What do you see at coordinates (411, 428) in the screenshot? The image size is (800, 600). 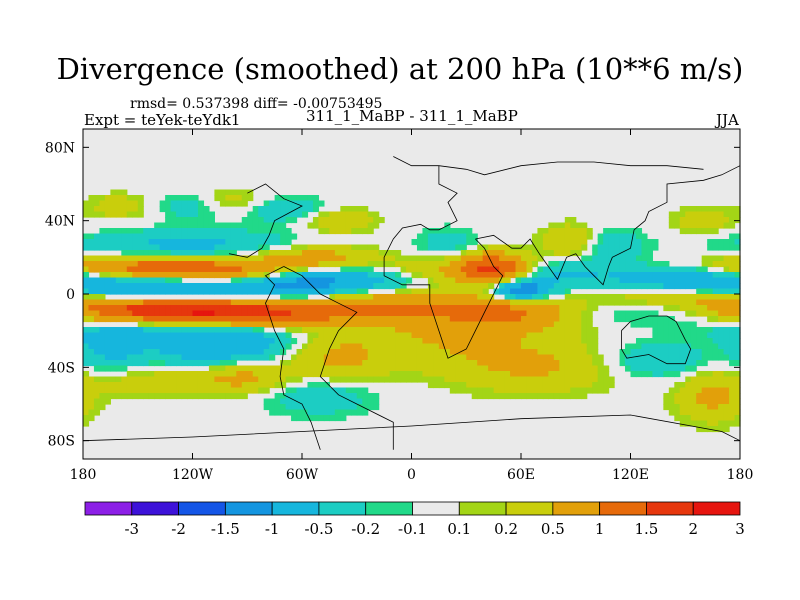 I see `coastline-segment` at bounding box center [411, 428].